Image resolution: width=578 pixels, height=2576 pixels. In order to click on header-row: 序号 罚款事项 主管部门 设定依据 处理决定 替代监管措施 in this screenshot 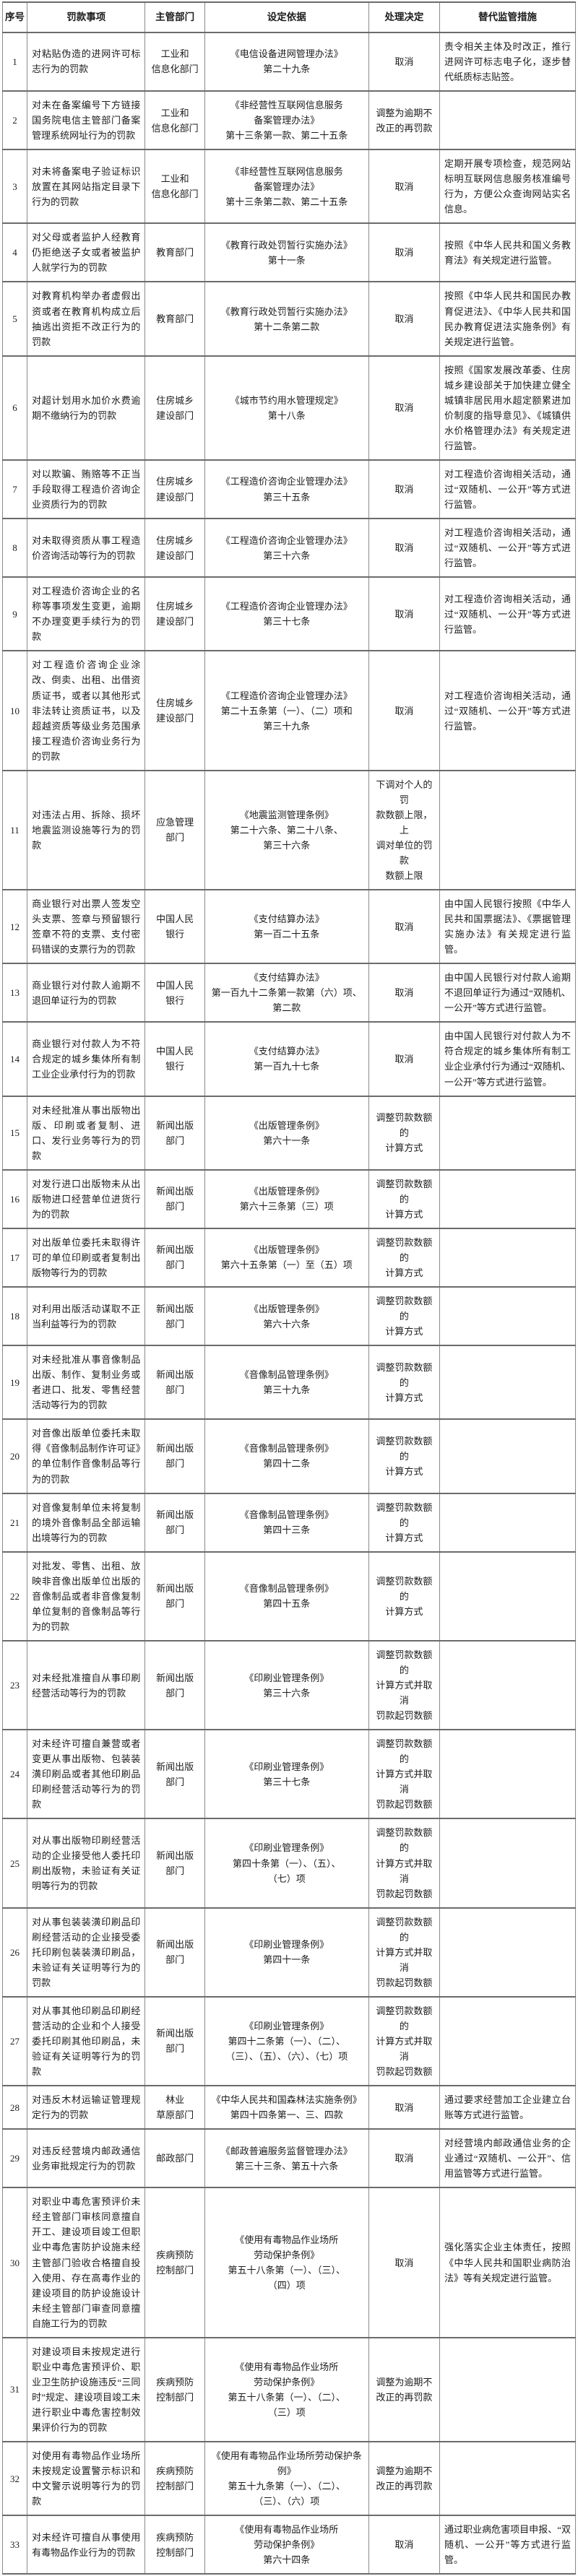, I will do `click(288, 17)`.